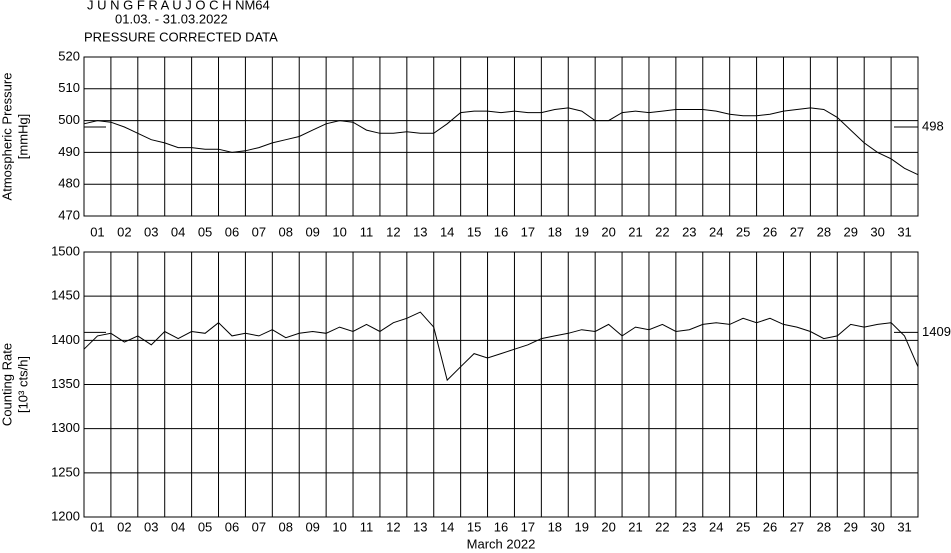  I want to click on y-tick-label: 1500, so click(65, 250).